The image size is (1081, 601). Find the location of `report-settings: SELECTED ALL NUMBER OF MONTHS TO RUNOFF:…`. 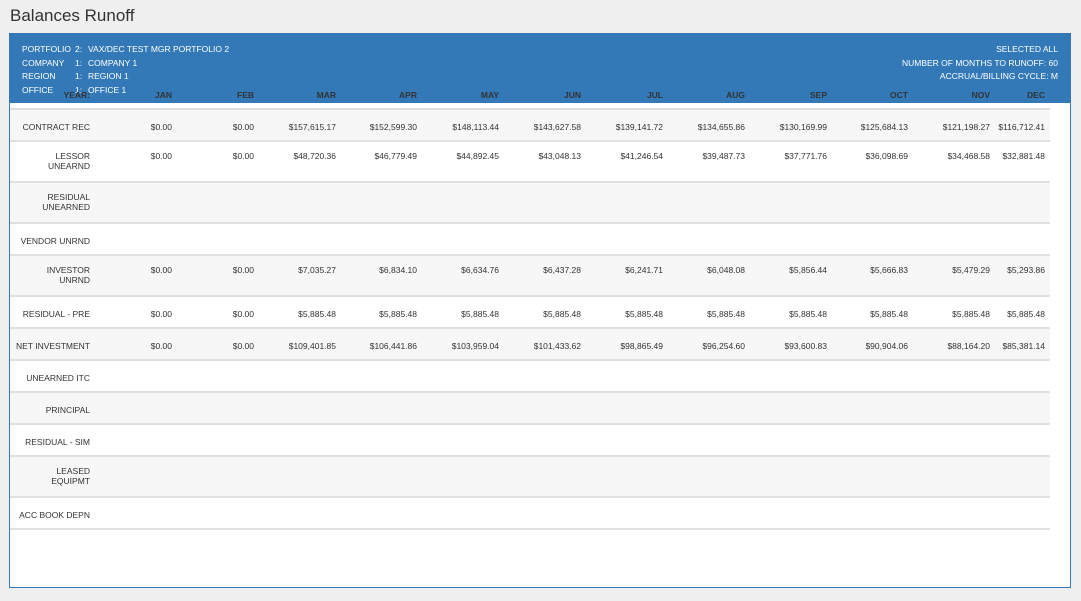

report-settings: SELECTED ALL NUMBER OF MONTHS TO RUNOFF:… is located at coordinates (980, 63).